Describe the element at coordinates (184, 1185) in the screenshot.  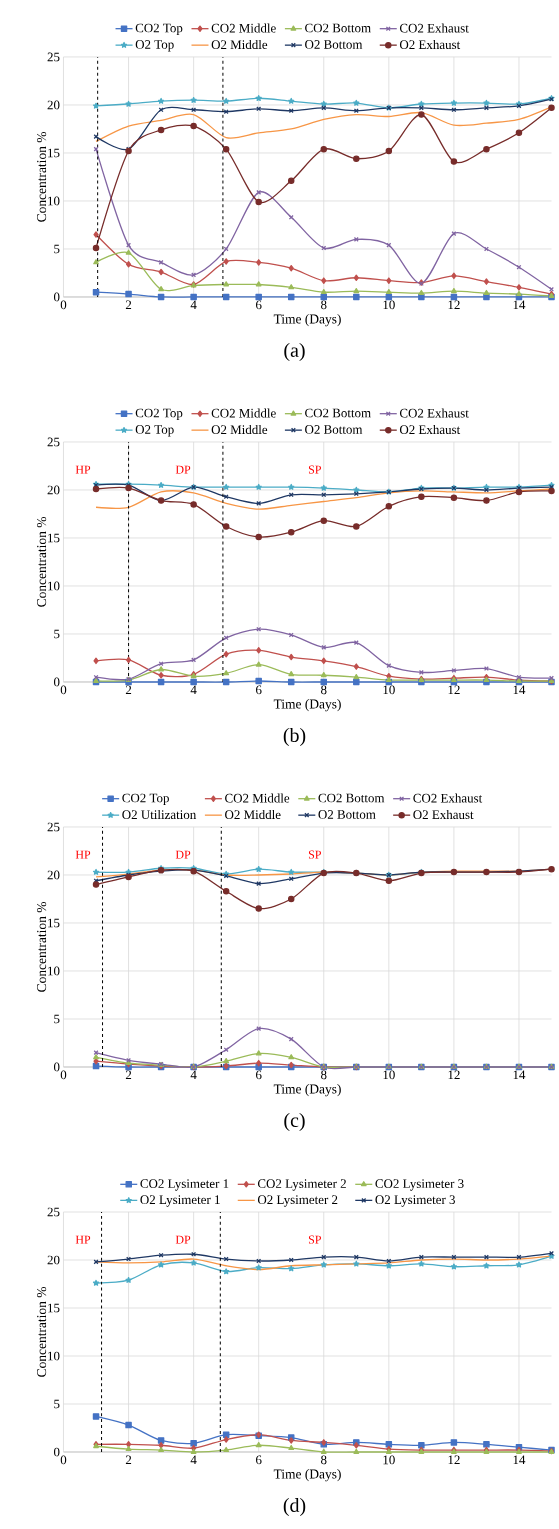
I see `legend-label: CO2 Lysimeter 1` at that location.